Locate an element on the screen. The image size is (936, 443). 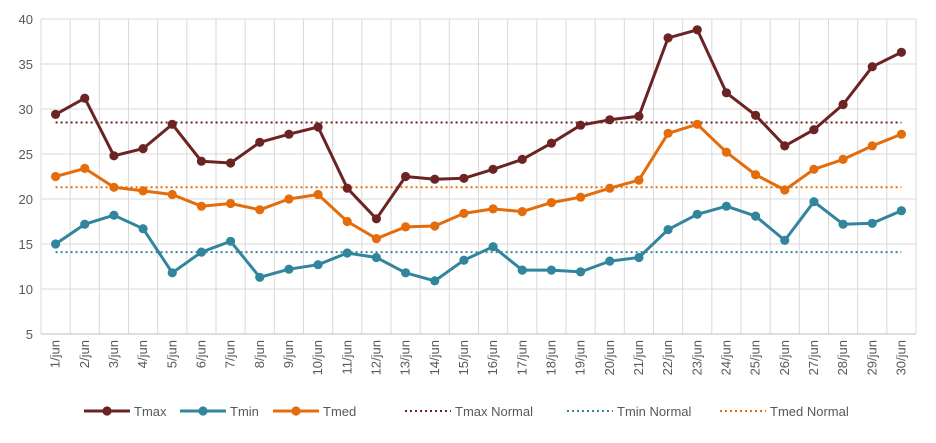
y-tick-label: 30 is located at coordinates (26, 109).